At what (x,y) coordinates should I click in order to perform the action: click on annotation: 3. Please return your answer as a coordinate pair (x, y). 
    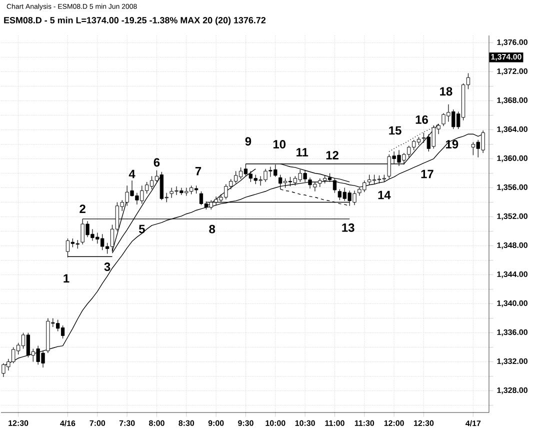
    Looking at the image, I should click on (107, 267).